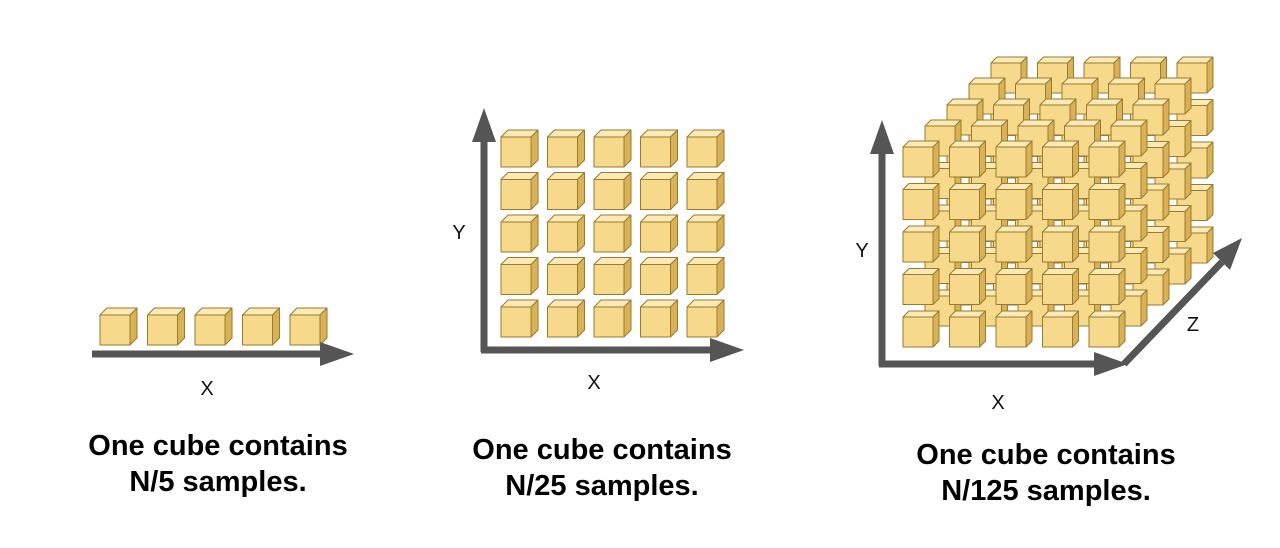 The height and width of the screenshot is (548, 1280). I want to click on caption-line-2: N/25 samples., so click(602, 486).